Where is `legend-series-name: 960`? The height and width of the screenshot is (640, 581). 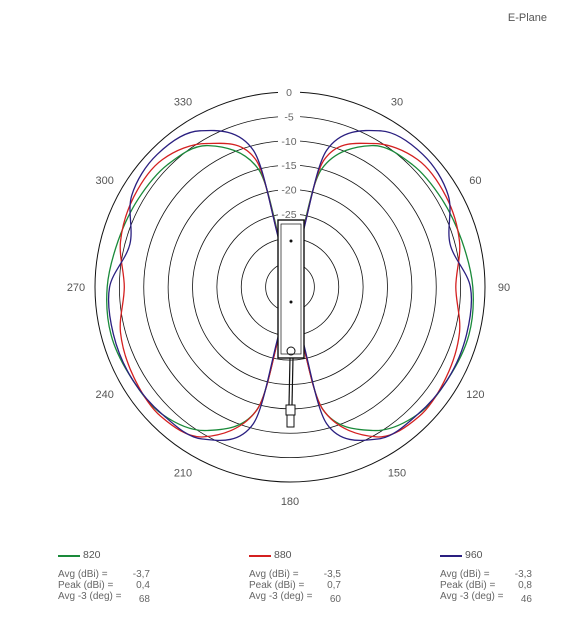
legend-series-name: 960 is located at coordinates (474, 555).